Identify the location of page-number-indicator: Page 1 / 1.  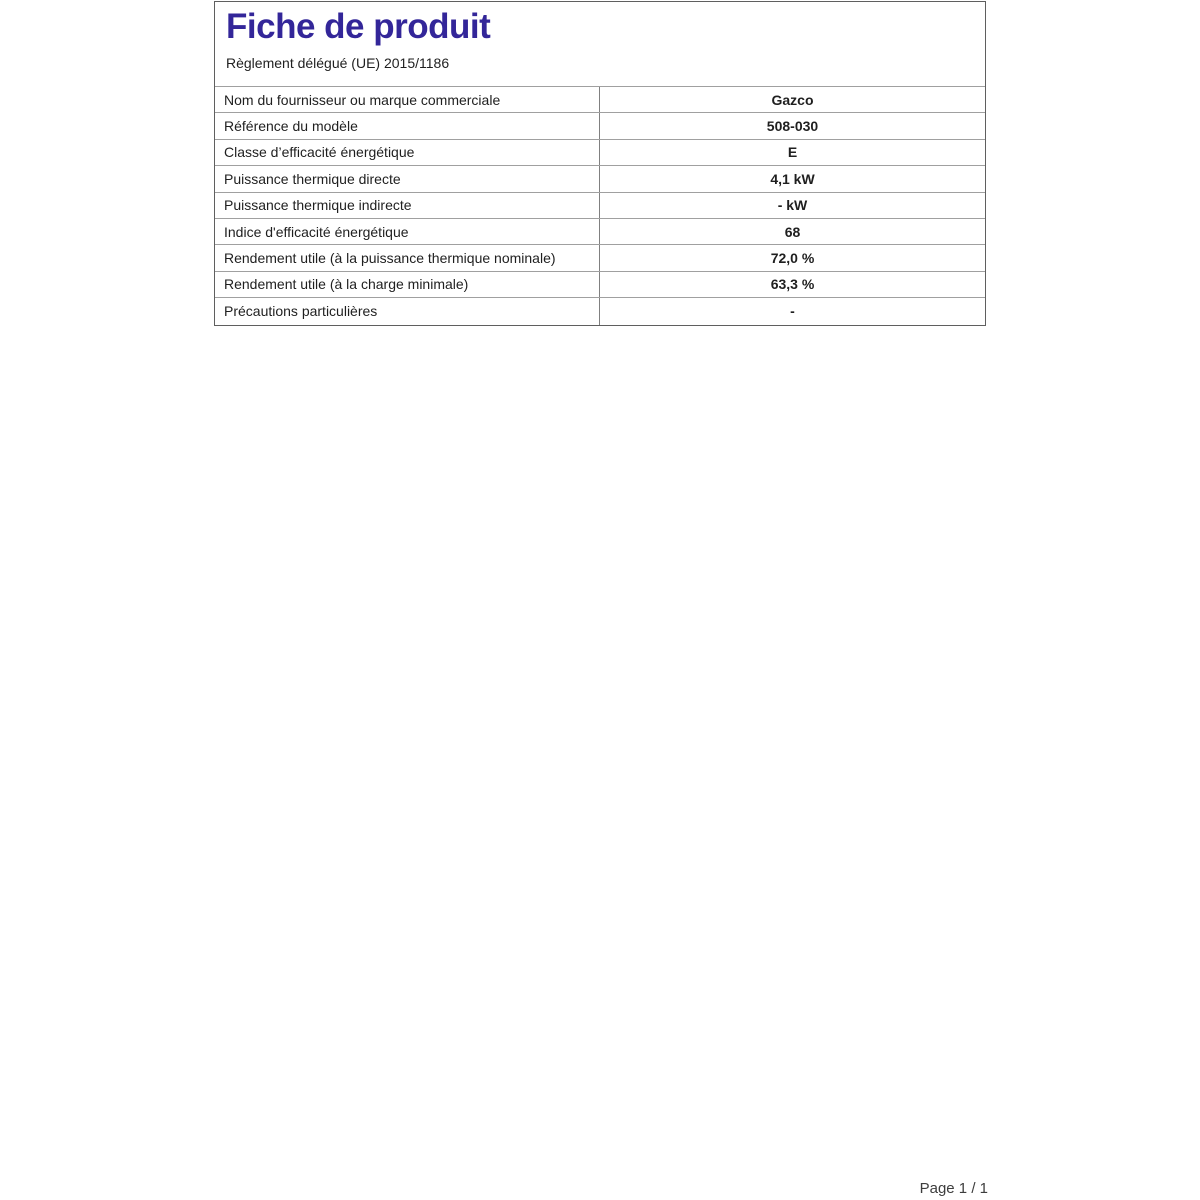
(953, 1188).